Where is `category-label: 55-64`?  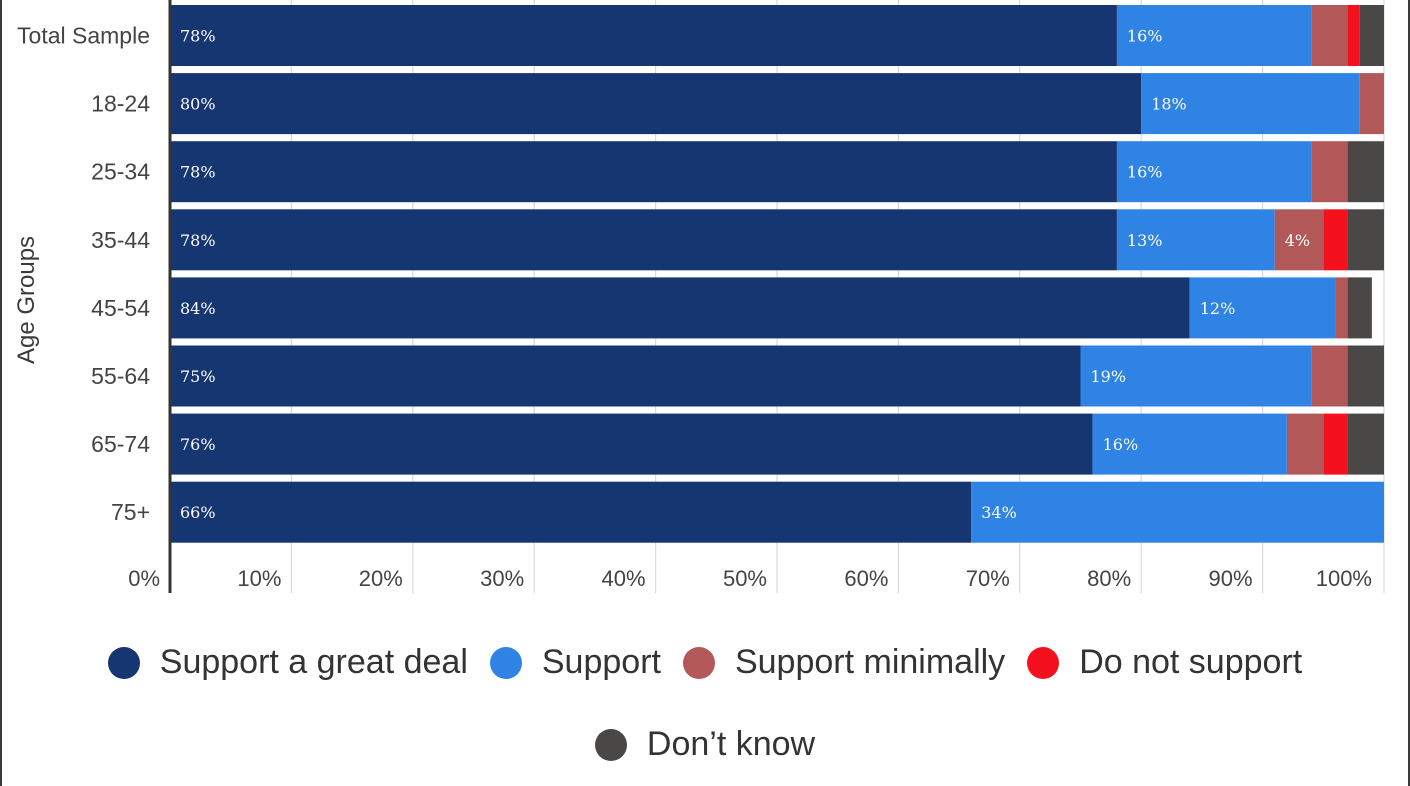 category-label: 55-64 is located at coordinates (120, 376).